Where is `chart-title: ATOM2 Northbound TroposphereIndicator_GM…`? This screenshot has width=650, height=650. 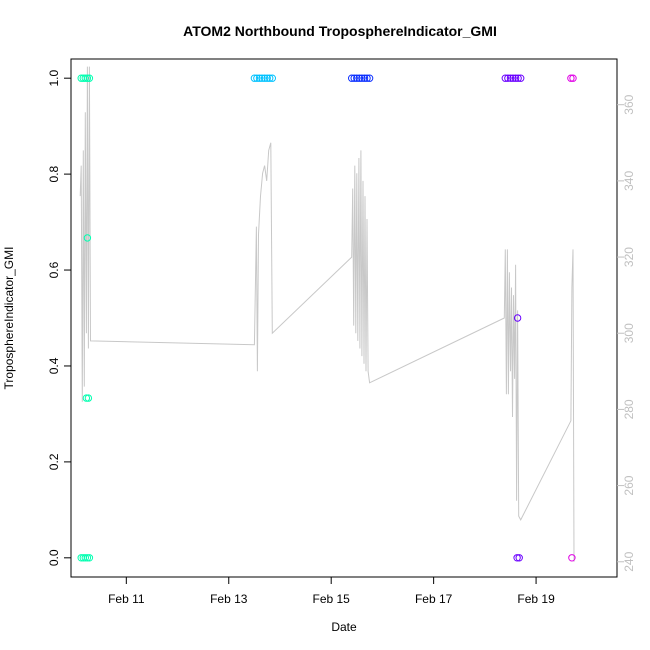 chart-title: ATOM2 Northbound TroposphereIndicator_GM… is located at coordinates (340, 31).